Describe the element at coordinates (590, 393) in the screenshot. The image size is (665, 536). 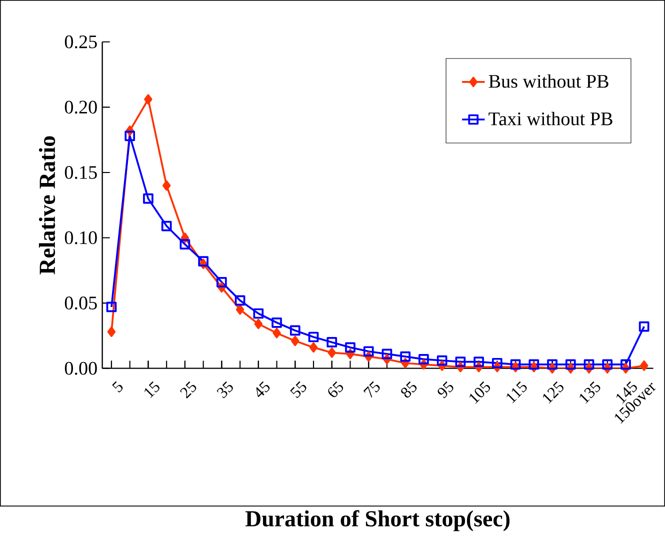
I see `x-tick-label: 135` at that location.